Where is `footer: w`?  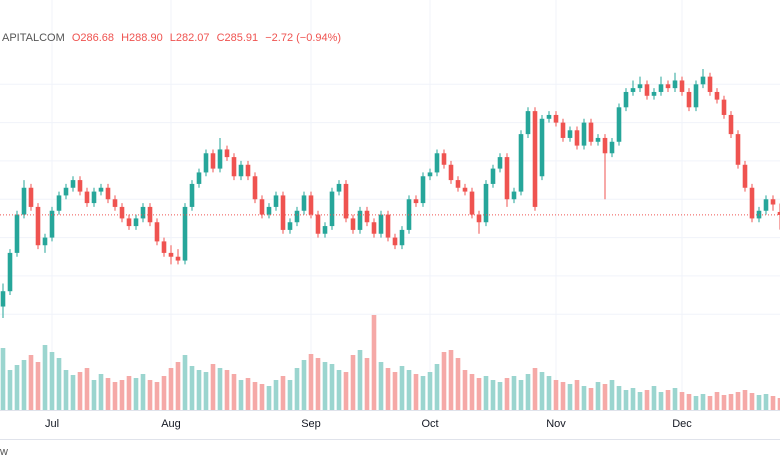
footer: w is located at coordinates (4, 452).